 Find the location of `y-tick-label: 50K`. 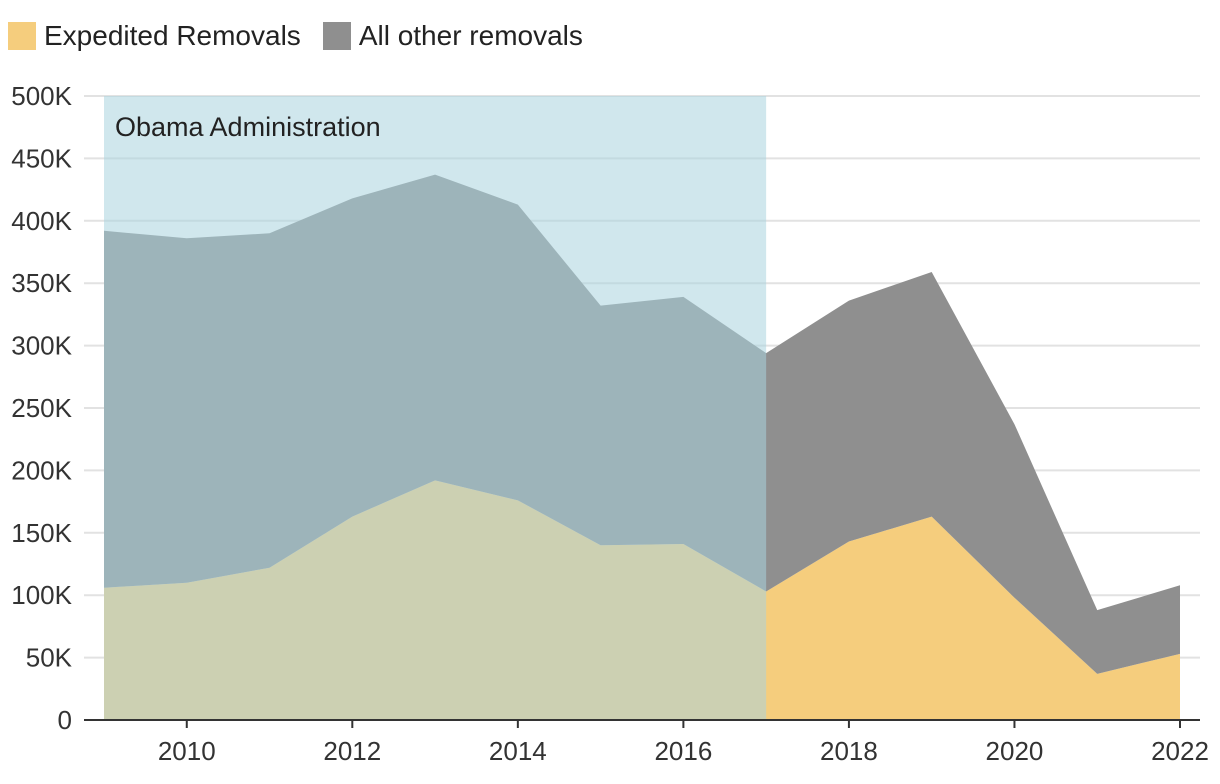

y-tick-label: 50K is located at coordinates (49, 658).